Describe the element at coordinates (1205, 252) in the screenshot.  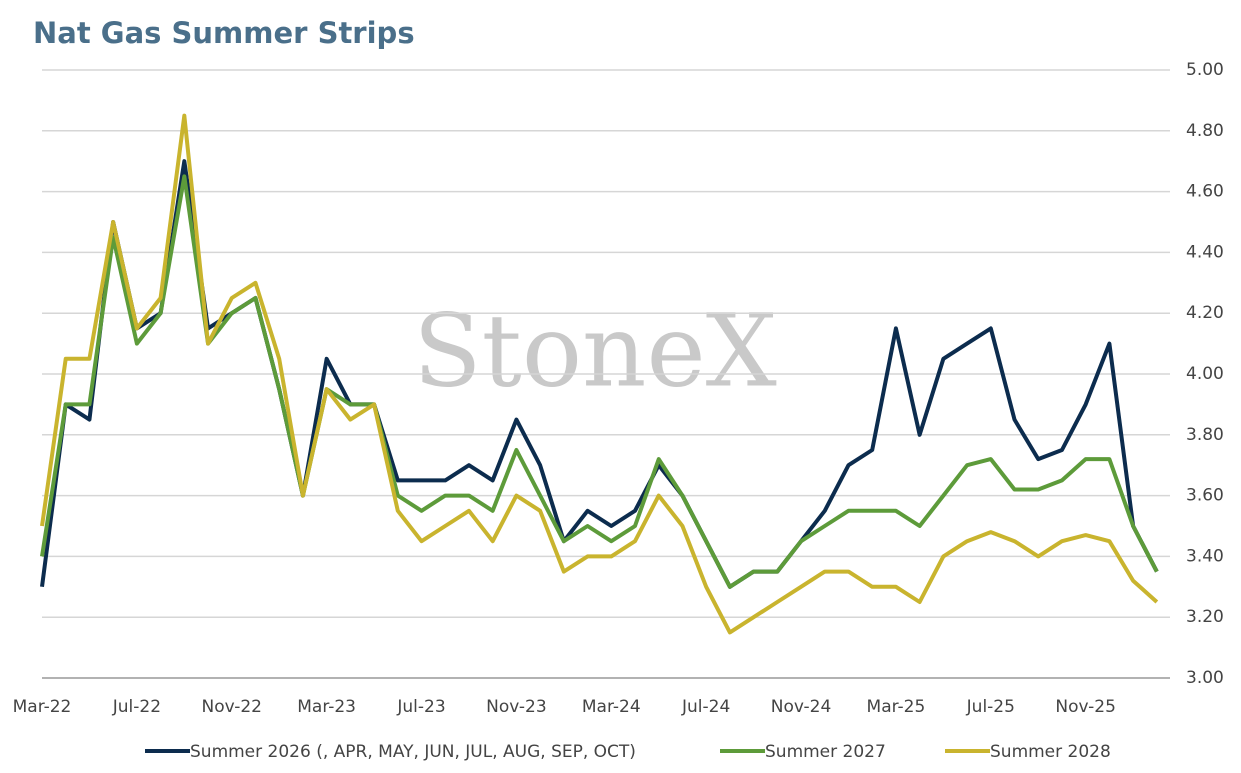
I see `y-tick-label: 4.40` at that location.